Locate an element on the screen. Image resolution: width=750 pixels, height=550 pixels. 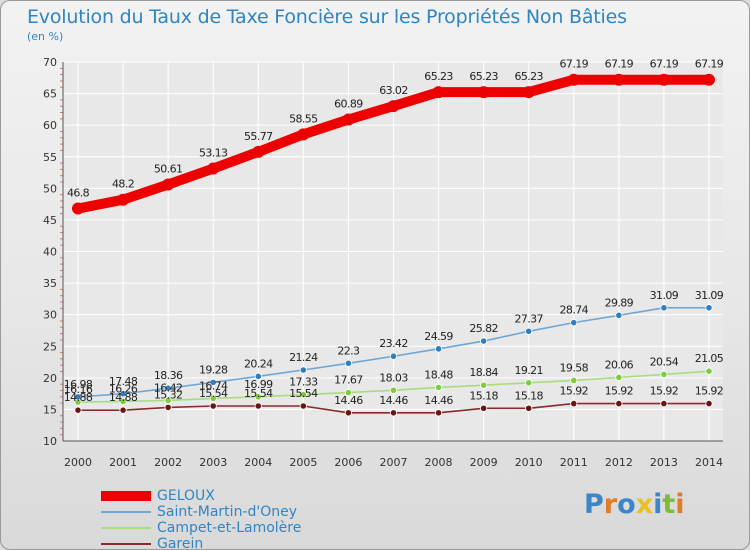
data-label: 16.42 is located at coordinates (168, 387).